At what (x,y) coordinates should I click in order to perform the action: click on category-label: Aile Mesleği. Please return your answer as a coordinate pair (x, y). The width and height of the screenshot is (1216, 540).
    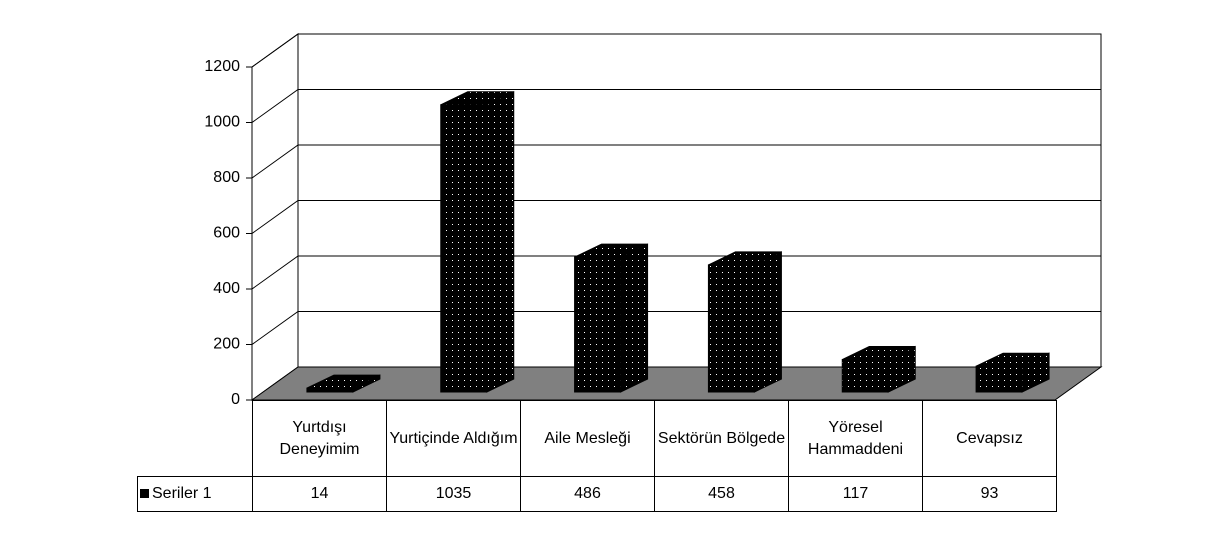
    Looking at the image, I should click on (587, 438).